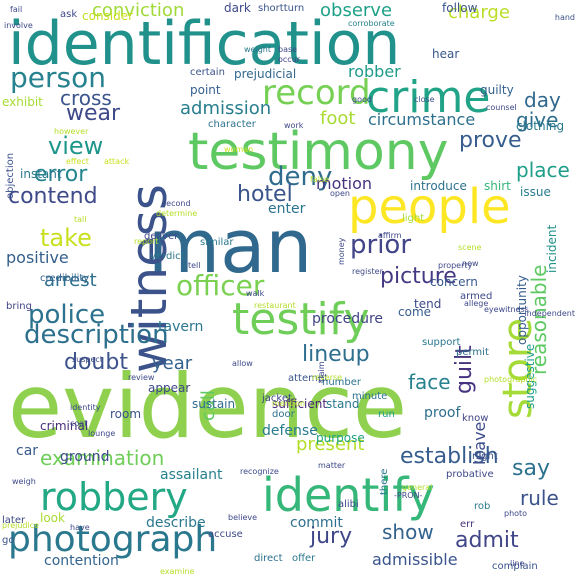 The width and height of the screenshot is (576, 576). What do you see at coordinates (66, 238) in the screenshot?
I see `cloud-word: take` at bounding box center [66, 238].